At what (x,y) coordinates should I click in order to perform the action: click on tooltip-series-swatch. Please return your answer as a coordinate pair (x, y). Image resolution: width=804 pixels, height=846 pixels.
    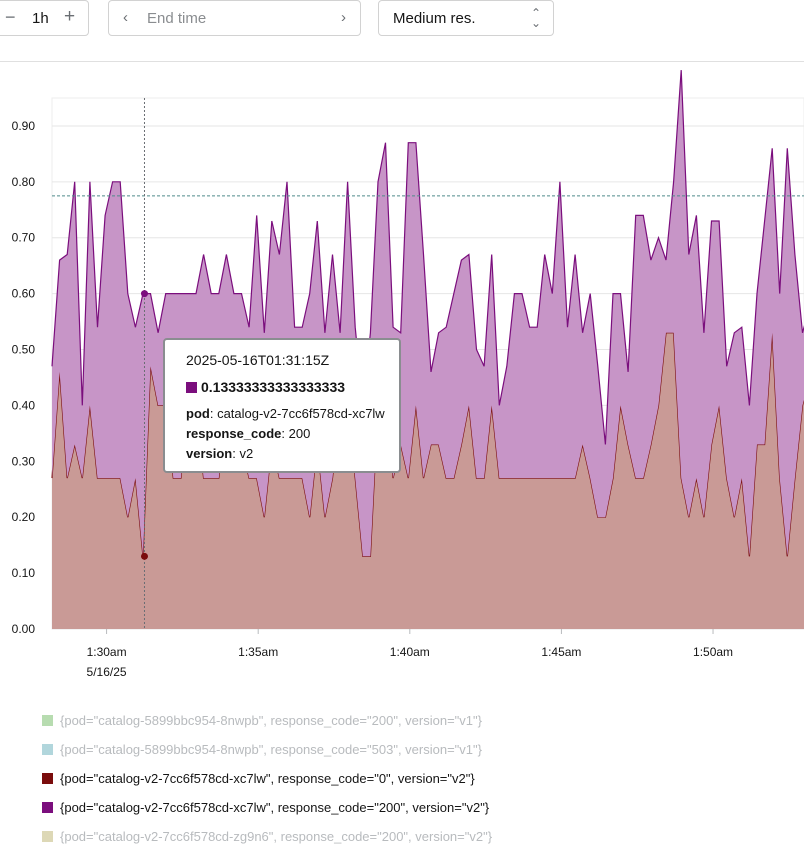
    Looking at the image, I should click on (191, 387).